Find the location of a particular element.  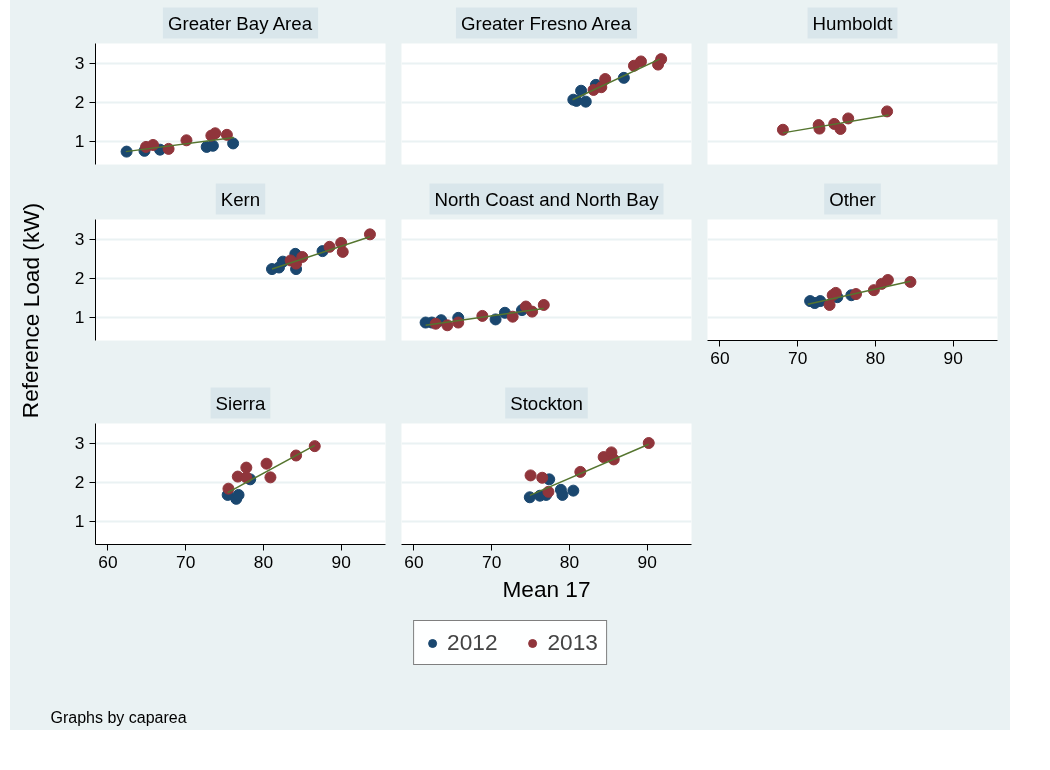

legend-label: 2012 is located at coordinates (472, 642).